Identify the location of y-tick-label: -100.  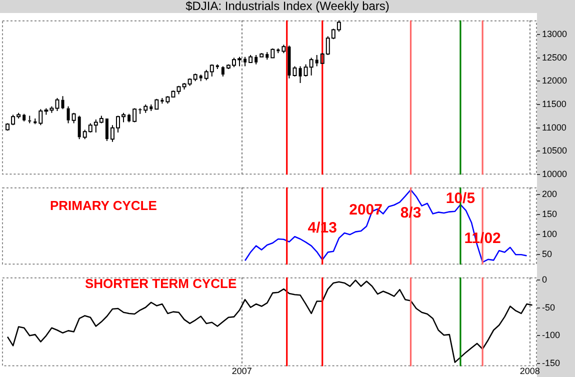
(551, 335).